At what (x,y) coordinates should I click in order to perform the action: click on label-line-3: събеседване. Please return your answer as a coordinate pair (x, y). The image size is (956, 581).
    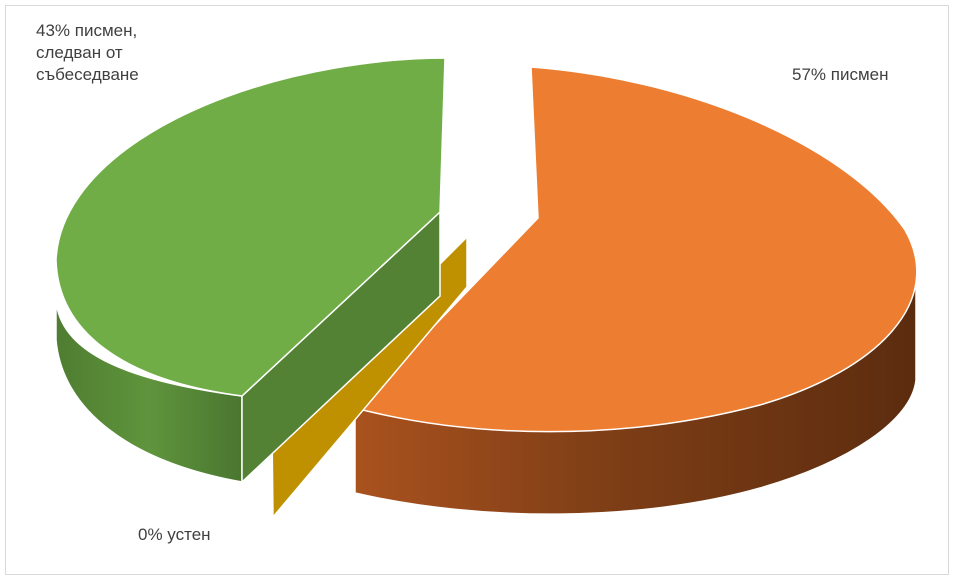
    Looking at the image, I should click on (87, 74).